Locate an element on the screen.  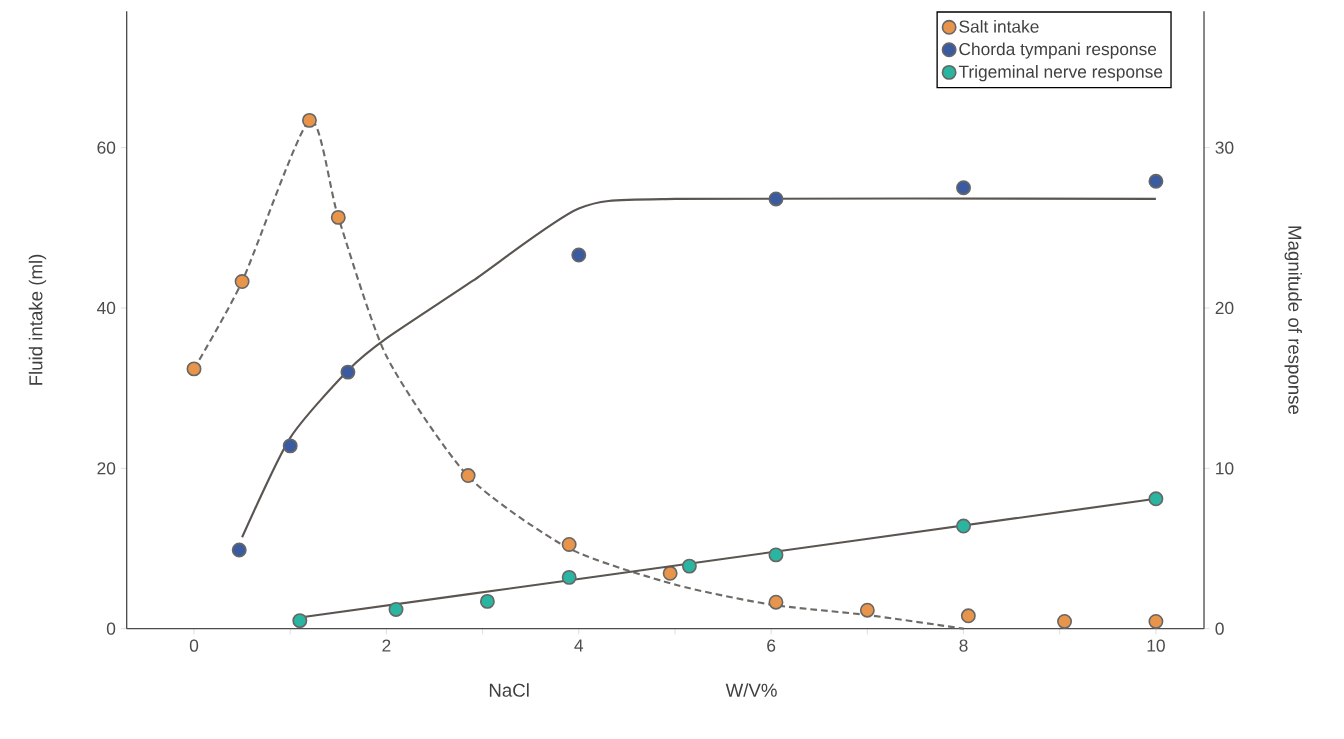
x-axis-title: NaCl is located at coordinates (509, 690).